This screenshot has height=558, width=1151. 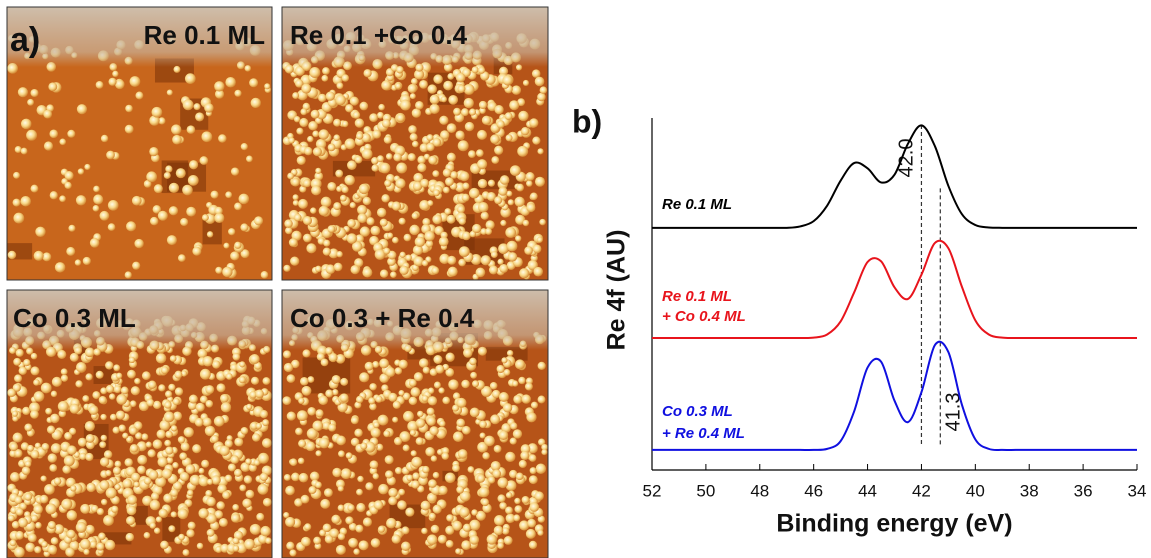 I want to click on image-frame, so click(x=139, y=423).